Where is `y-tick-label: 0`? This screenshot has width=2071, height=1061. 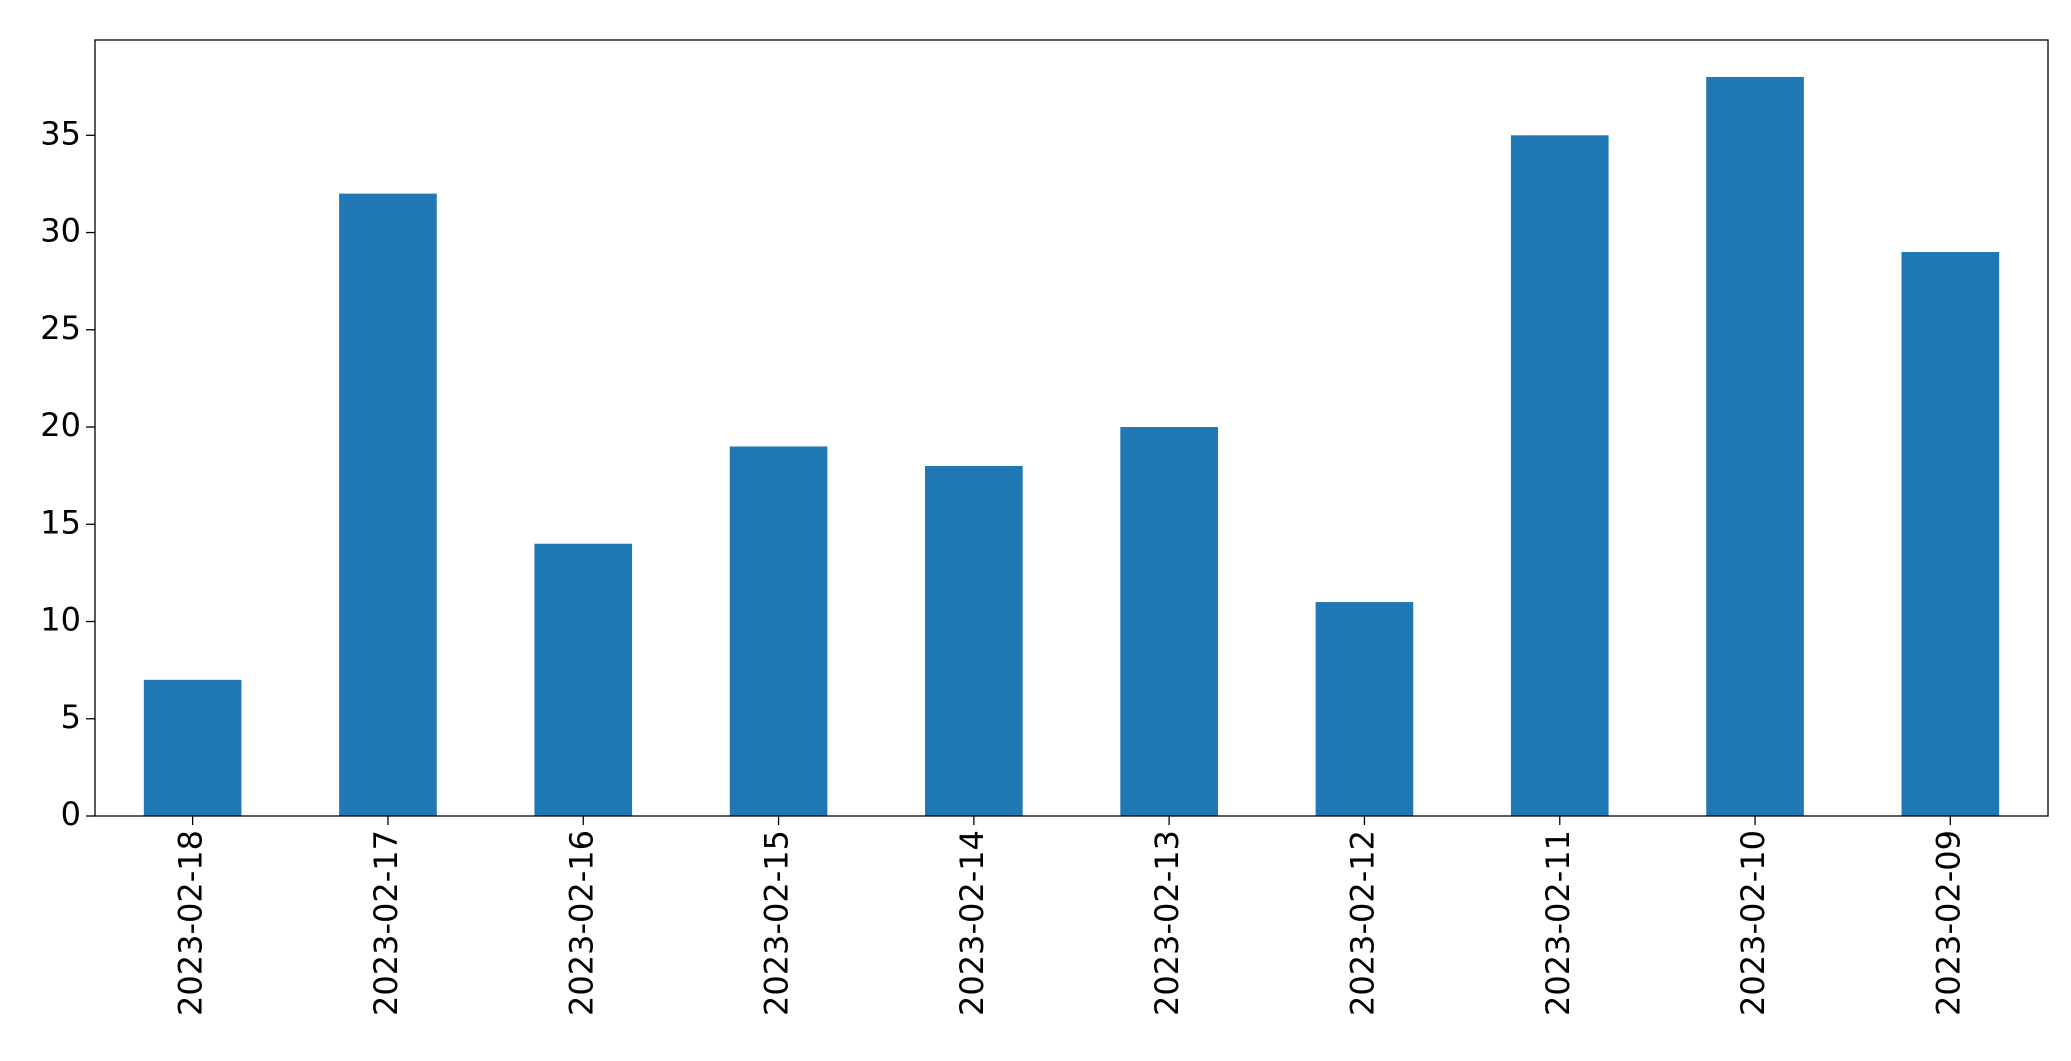 y-tick-label: 0 is located at coordinates (71, 814).